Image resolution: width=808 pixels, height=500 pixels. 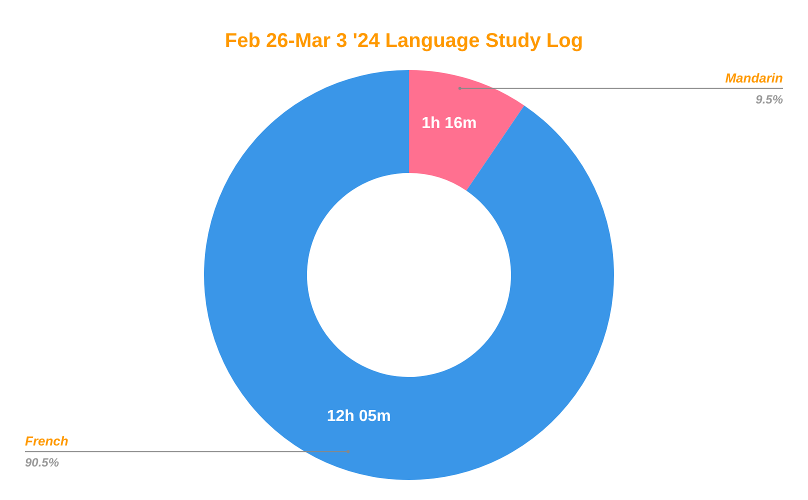 What do you see at coordinates (770, 99) in the screenshot?
I see `data-label: 9.5%` at bounding box center [770, 99].